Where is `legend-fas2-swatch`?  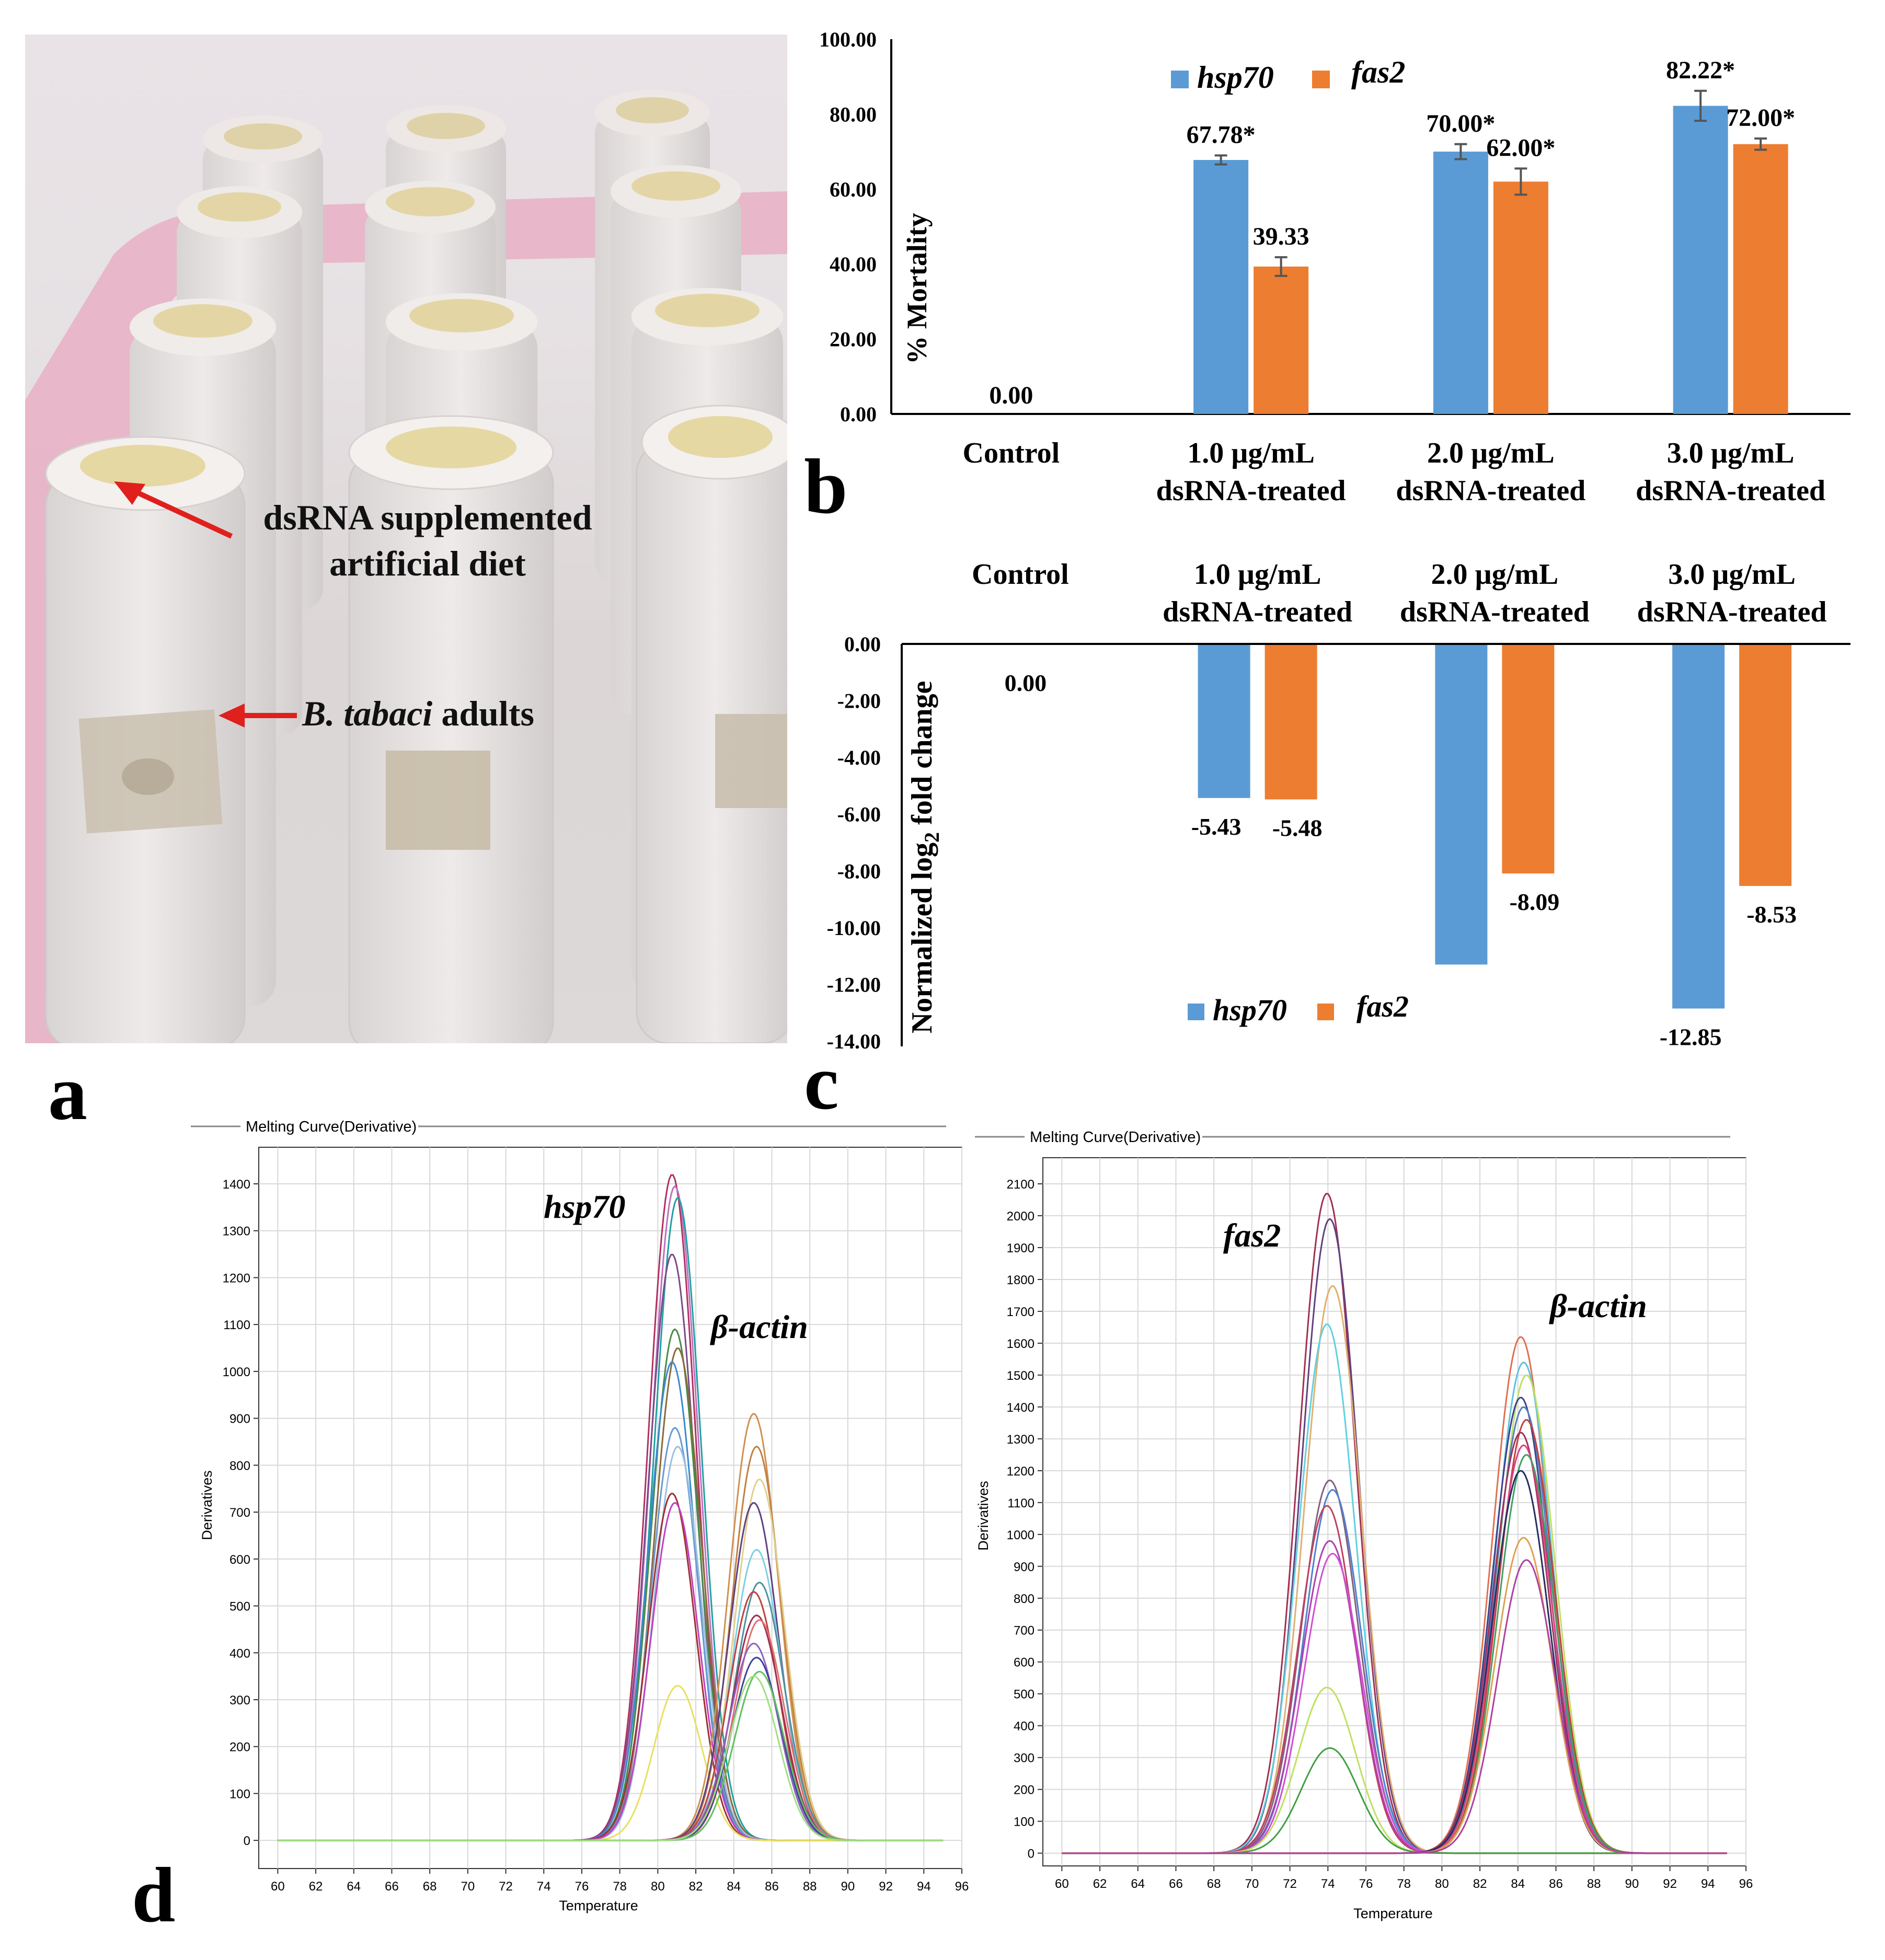 legend-fas2-swatch is located at coordinates (1325, 1012).